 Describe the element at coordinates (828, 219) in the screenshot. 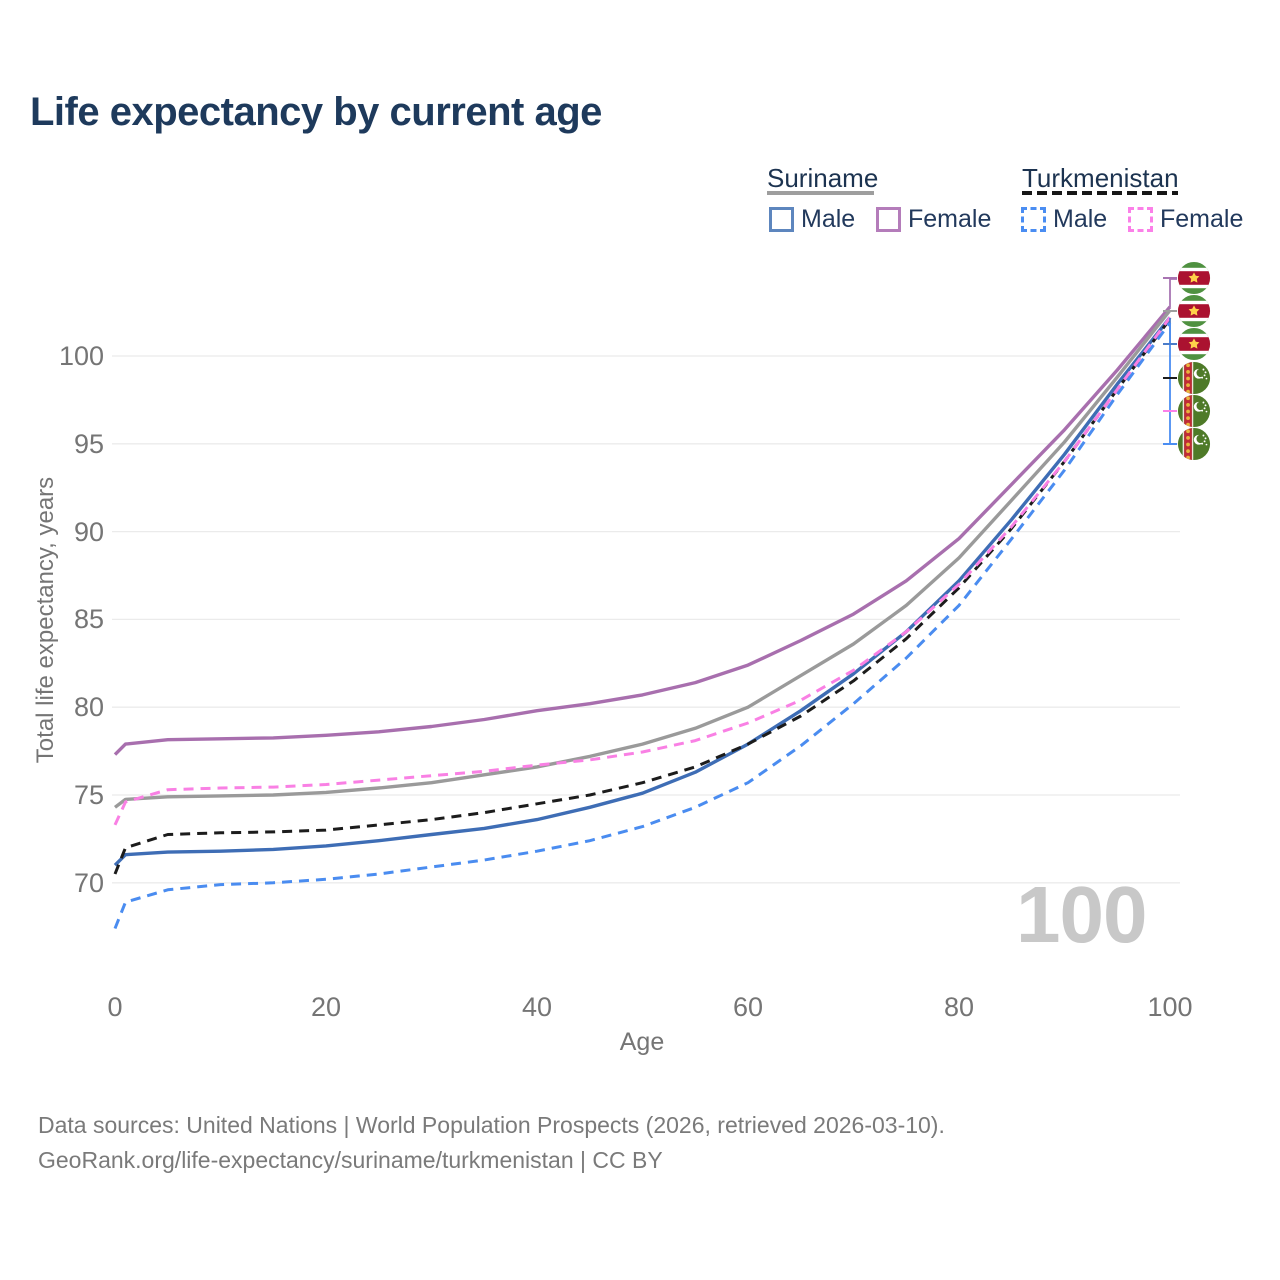

I see `legend-suriname-male-label: Male` at that location.